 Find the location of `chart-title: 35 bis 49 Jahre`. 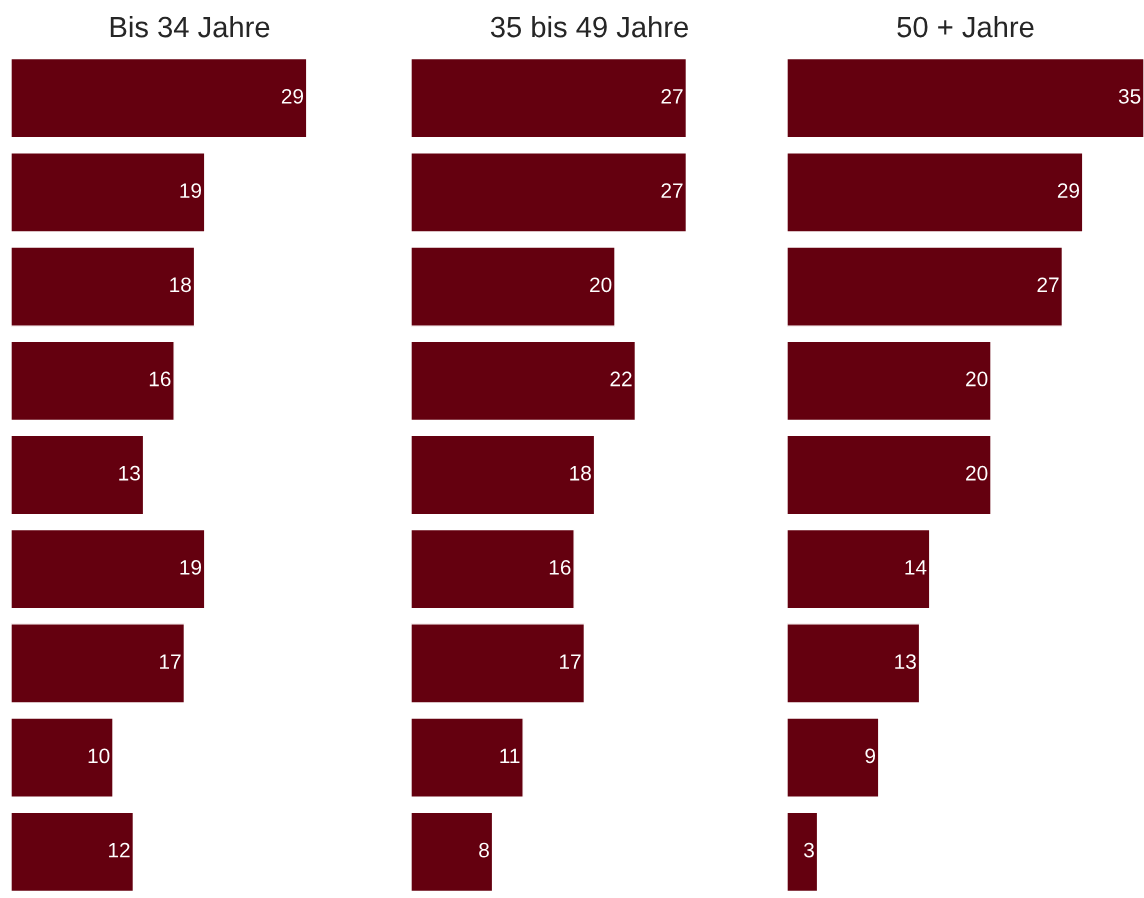

chart-title: 35 bis 49 Jahre is located at coordinates (589, 26).